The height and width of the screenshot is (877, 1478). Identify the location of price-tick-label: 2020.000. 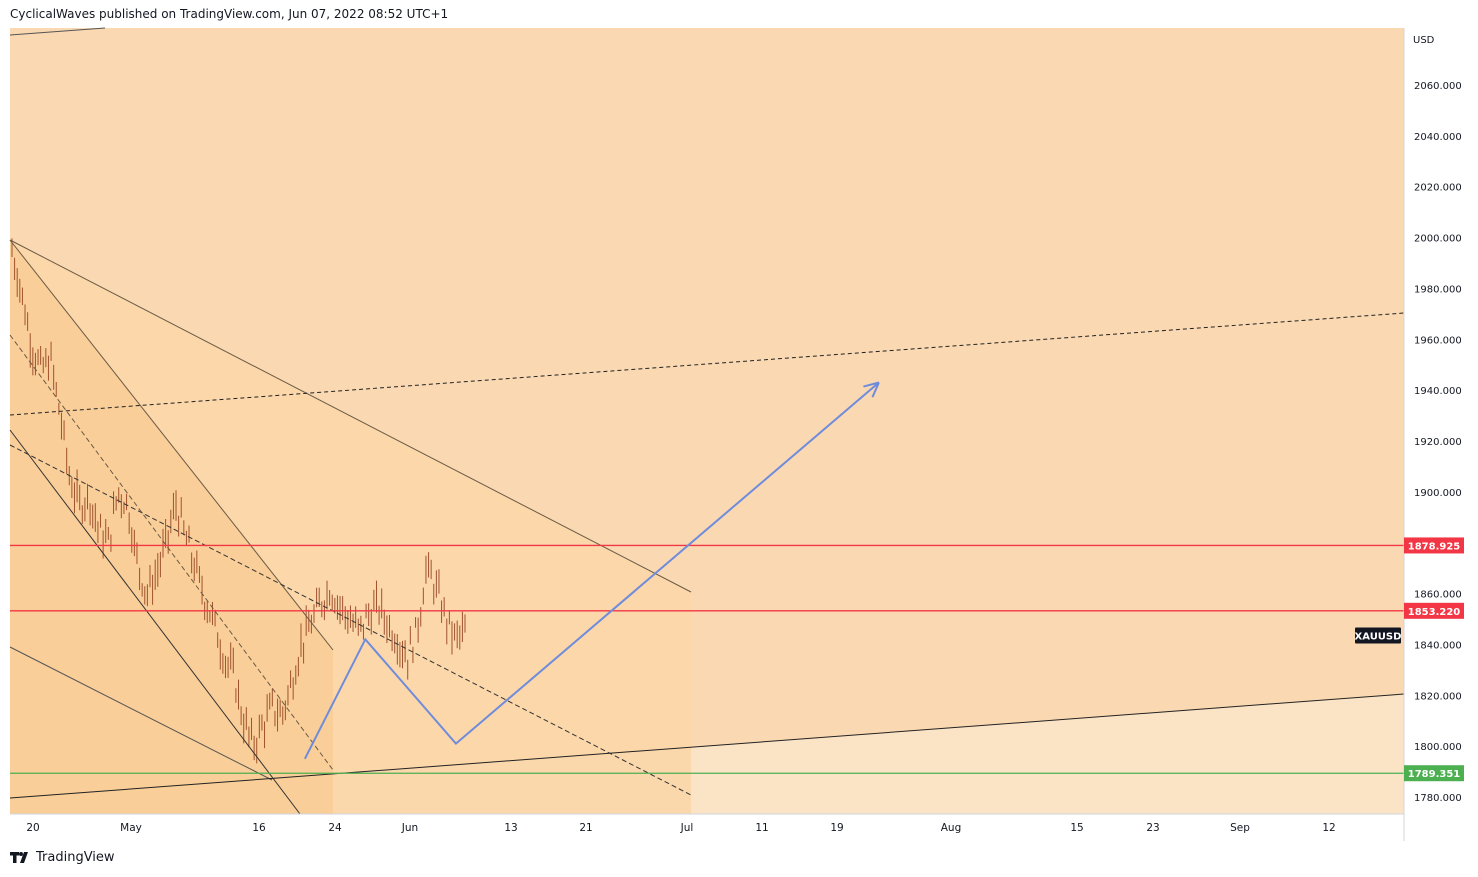
(1438, 188).